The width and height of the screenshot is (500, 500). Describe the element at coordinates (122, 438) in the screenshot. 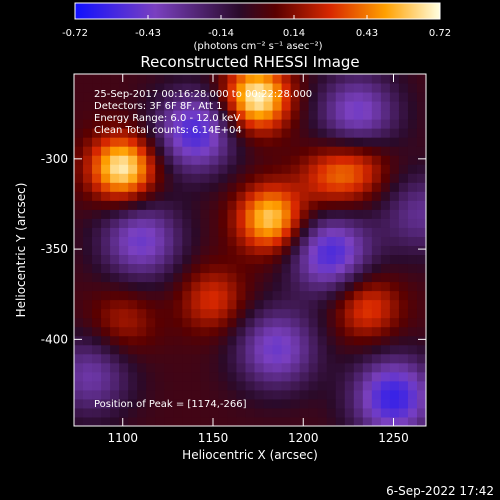

I see `x-tick-label: 1100` at that location.